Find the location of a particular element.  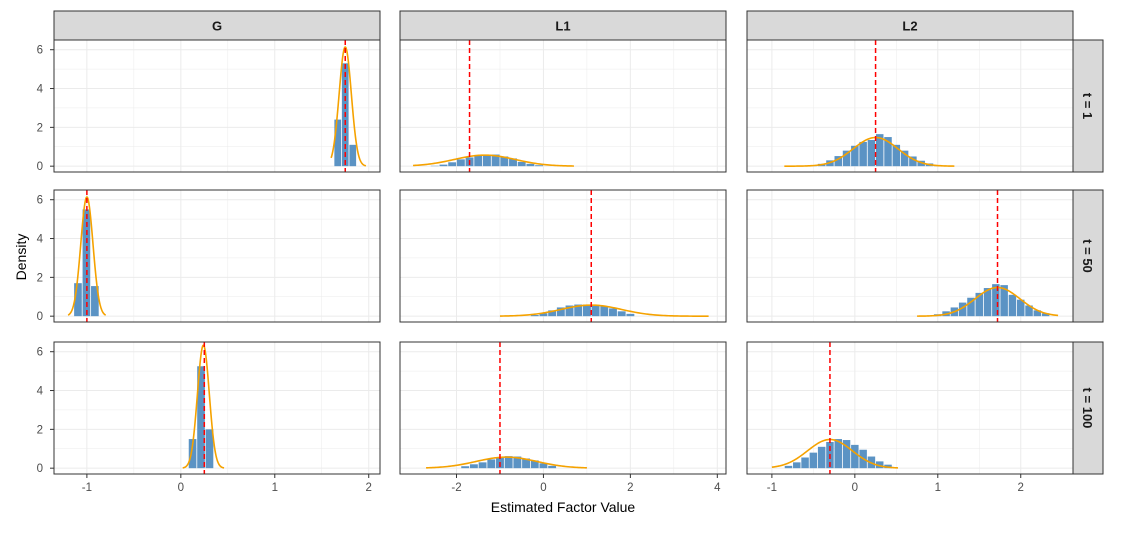

column-strip-label: L1 is located at coordinates (562, 26).